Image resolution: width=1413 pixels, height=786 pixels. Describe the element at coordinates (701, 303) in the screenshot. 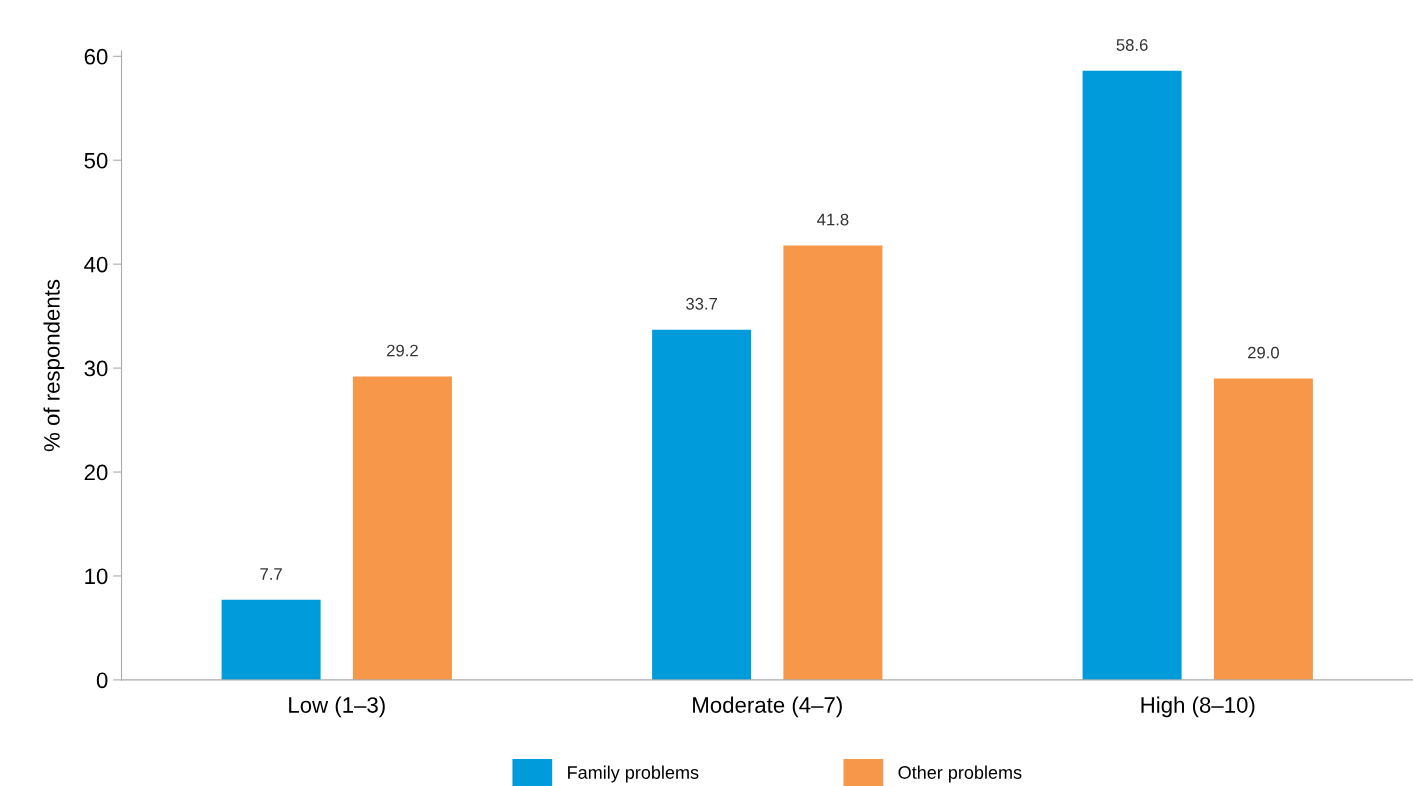

I see `data-label: 33.7` at that location.